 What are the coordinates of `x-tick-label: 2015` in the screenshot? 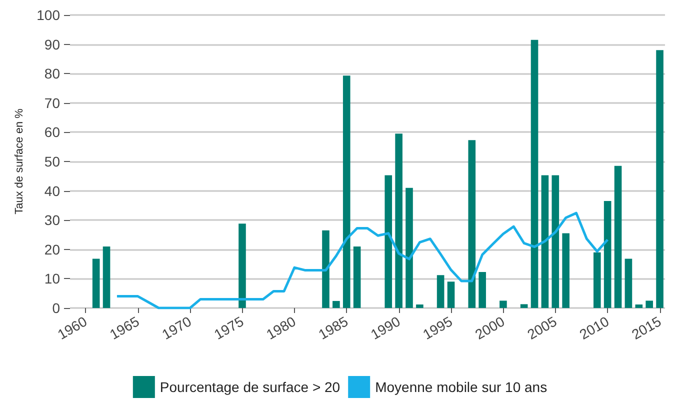 It's located at (646, 327).